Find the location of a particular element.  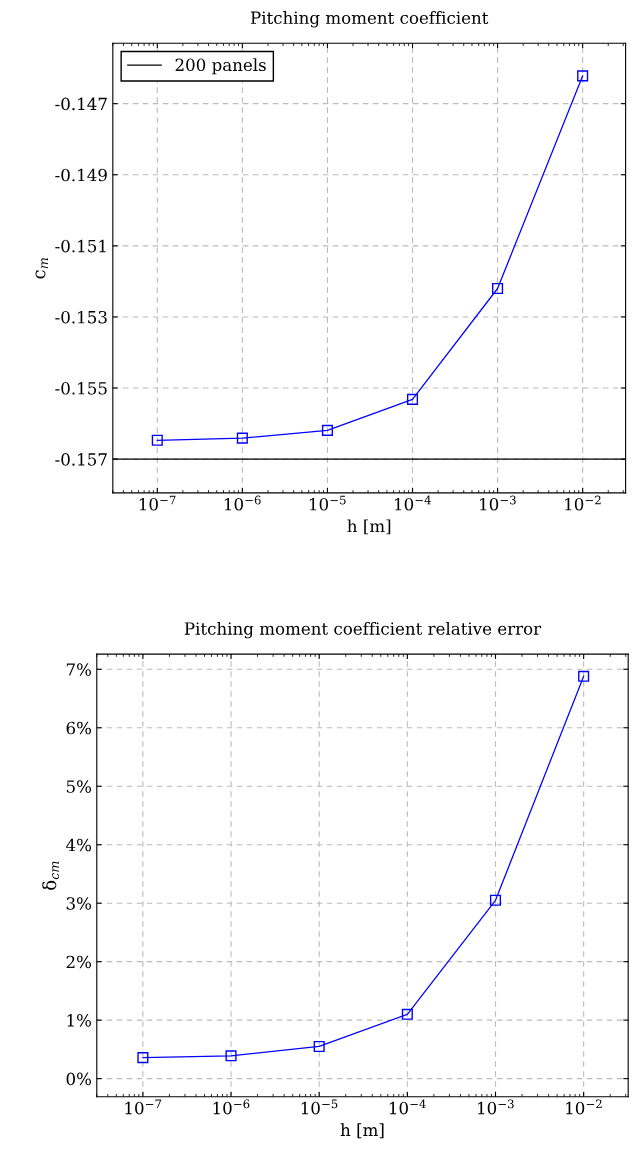

y-tick-label: -0.155 is located at coordinates (81, 388).